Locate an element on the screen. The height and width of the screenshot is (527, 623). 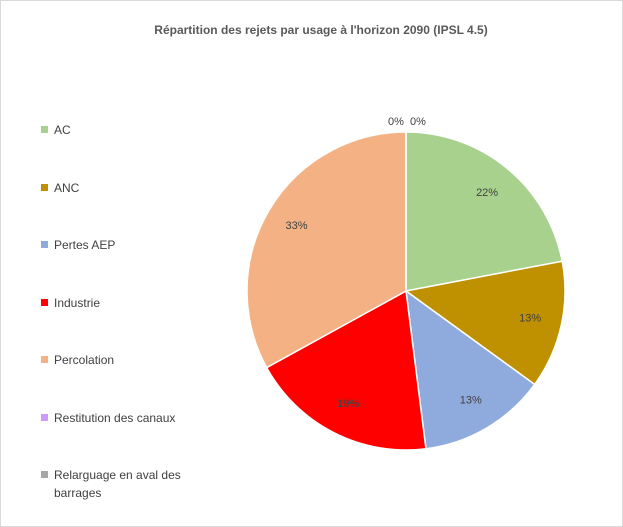
legend-label: Restitution des canaux is located at coordinates (115, 417).